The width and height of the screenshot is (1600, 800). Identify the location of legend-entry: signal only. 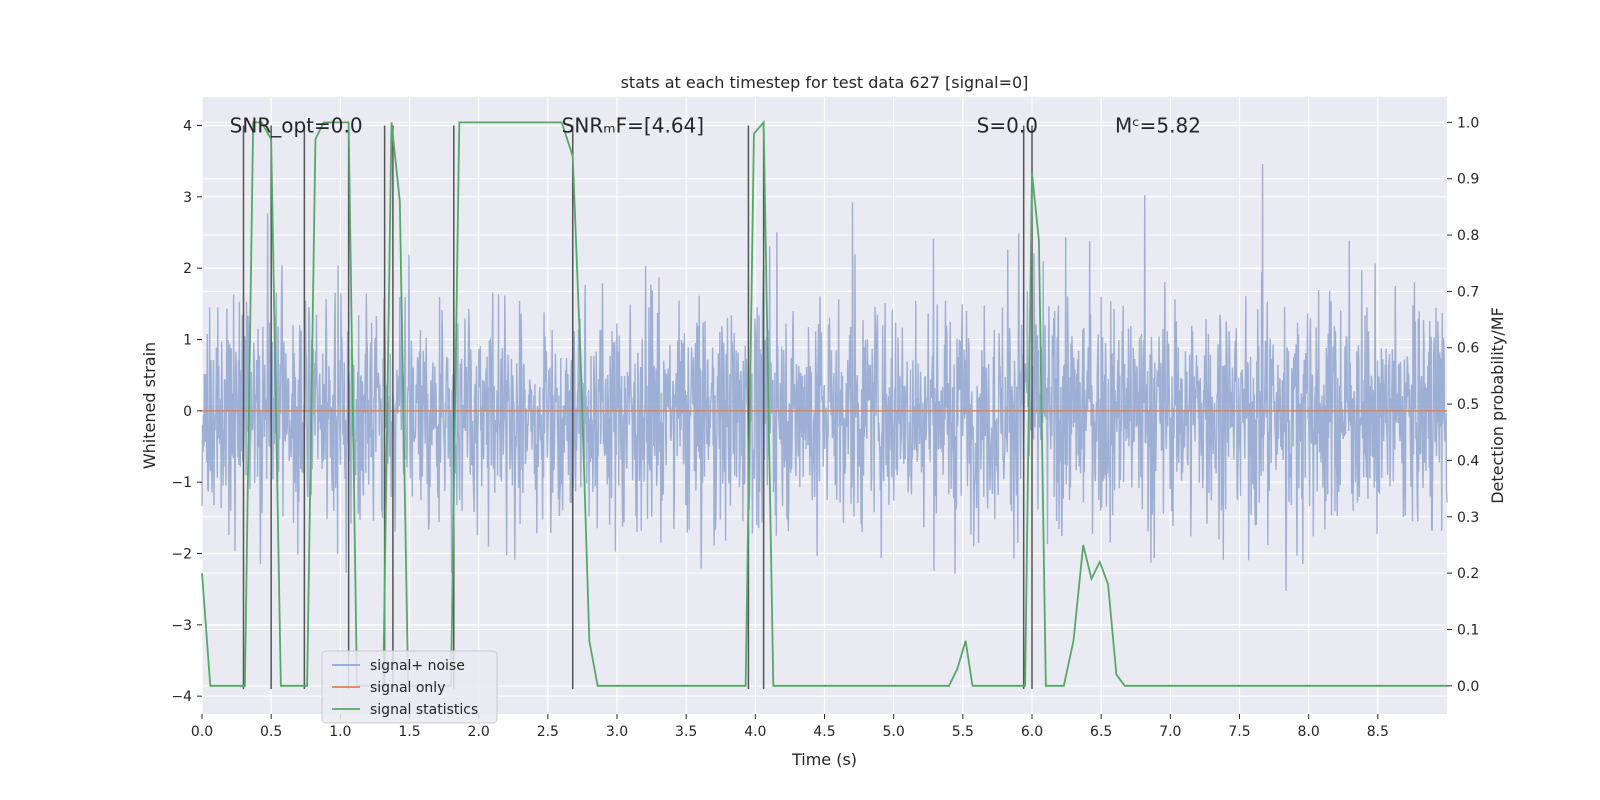
(407, 688).